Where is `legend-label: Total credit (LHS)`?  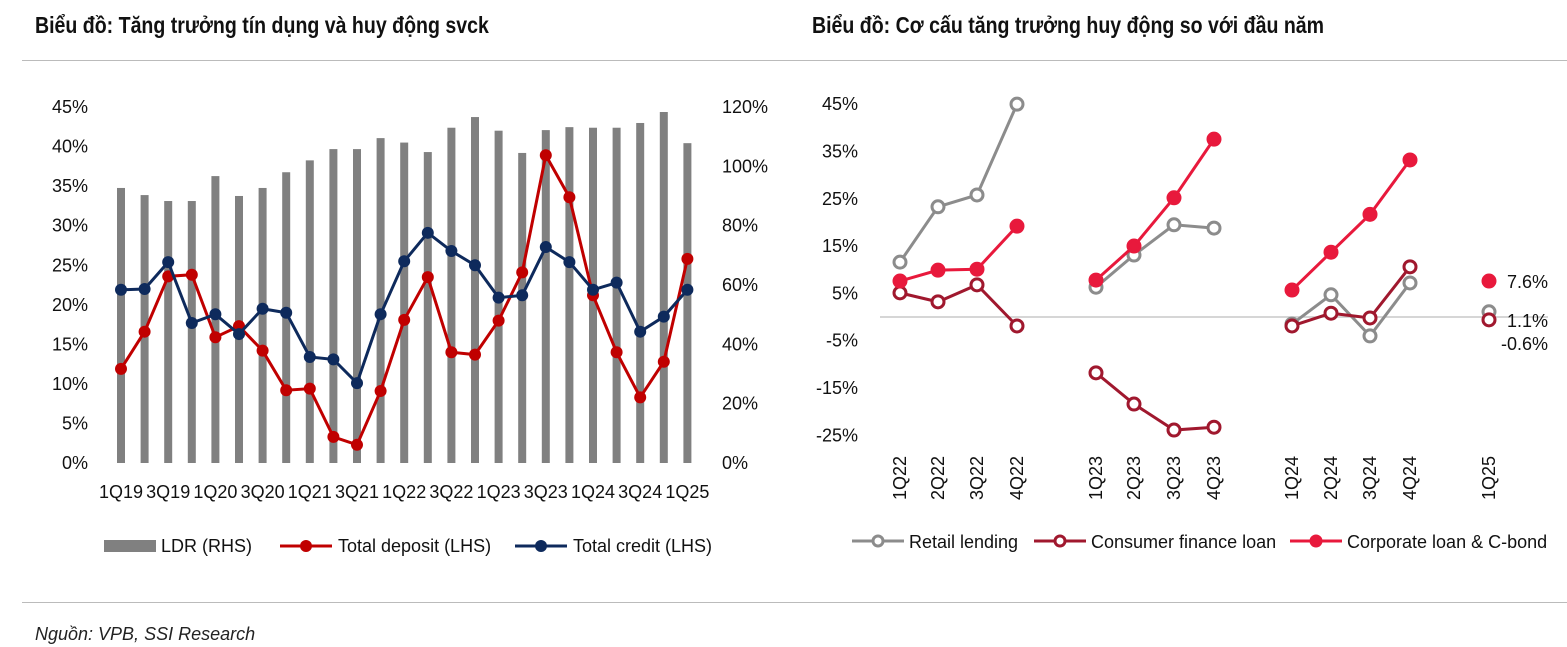
legend-label: Total credit (LHS) is located at coordinates (642, 546).